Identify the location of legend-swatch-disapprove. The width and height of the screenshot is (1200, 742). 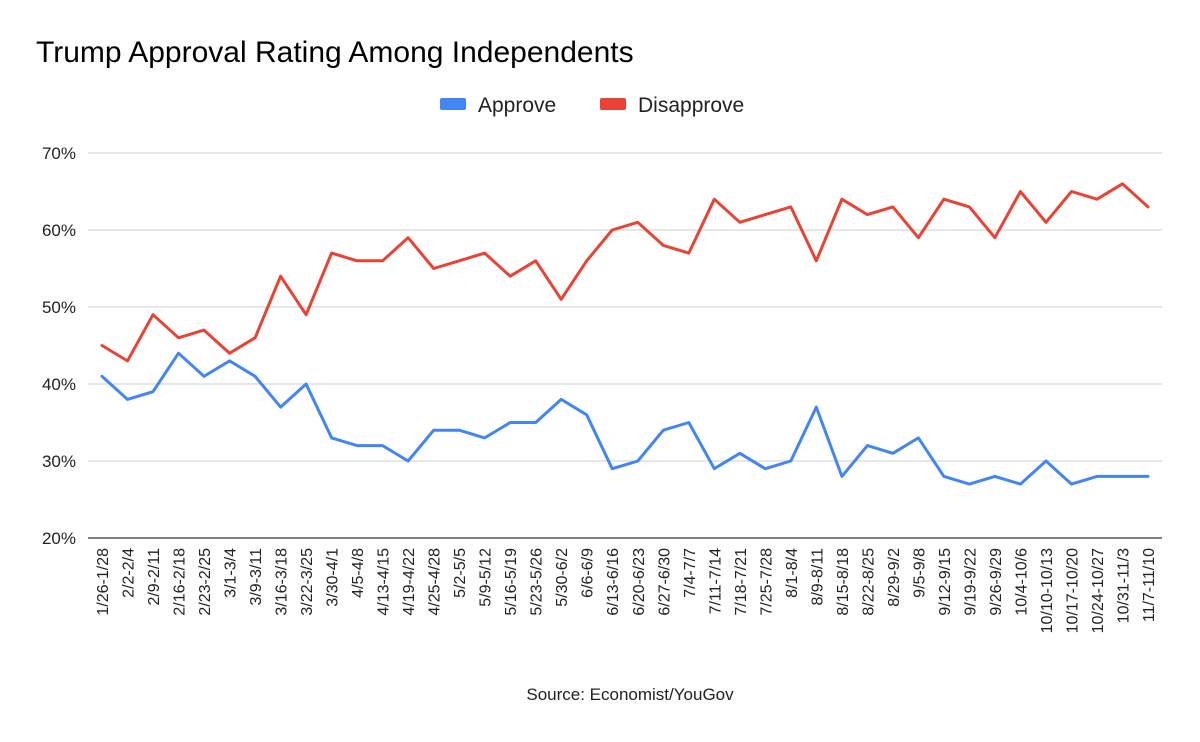
(613, 104).